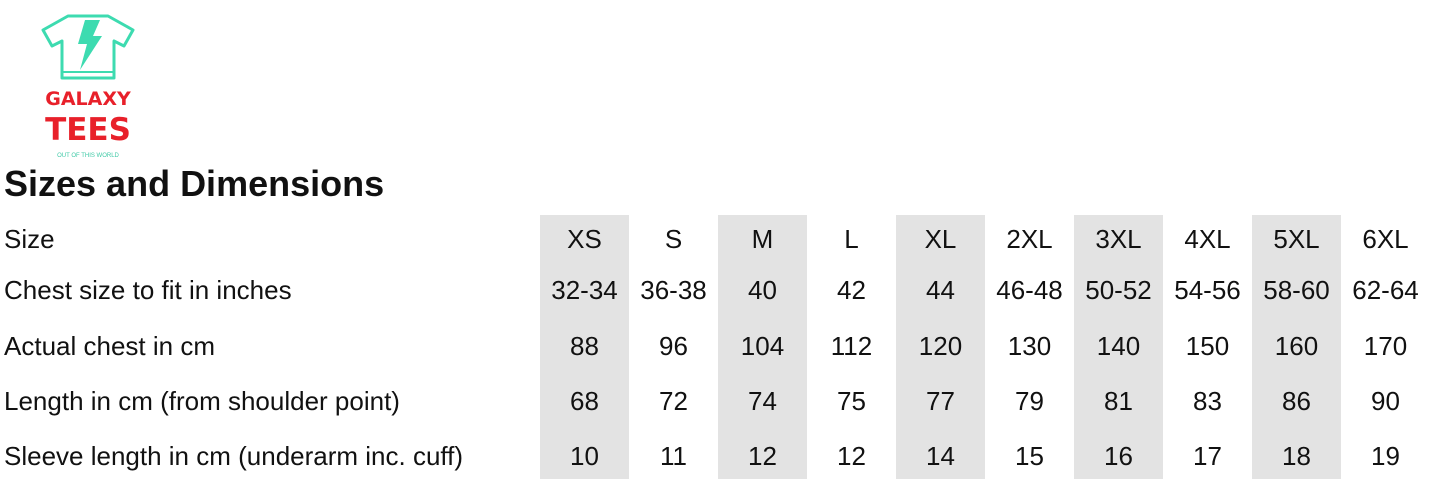 This screenshot has width=1445, height=479. Describe the element at coordinates (109, 346) in the screenshot. I see `row-label: Actual chest in cm` at that location.